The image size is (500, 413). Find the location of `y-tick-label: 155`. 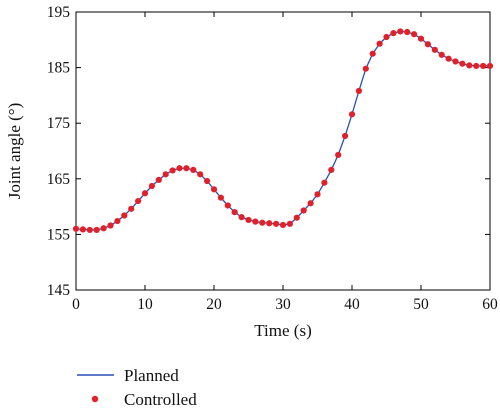

y-tick-label: 155 is located at coordinates (59, 234).